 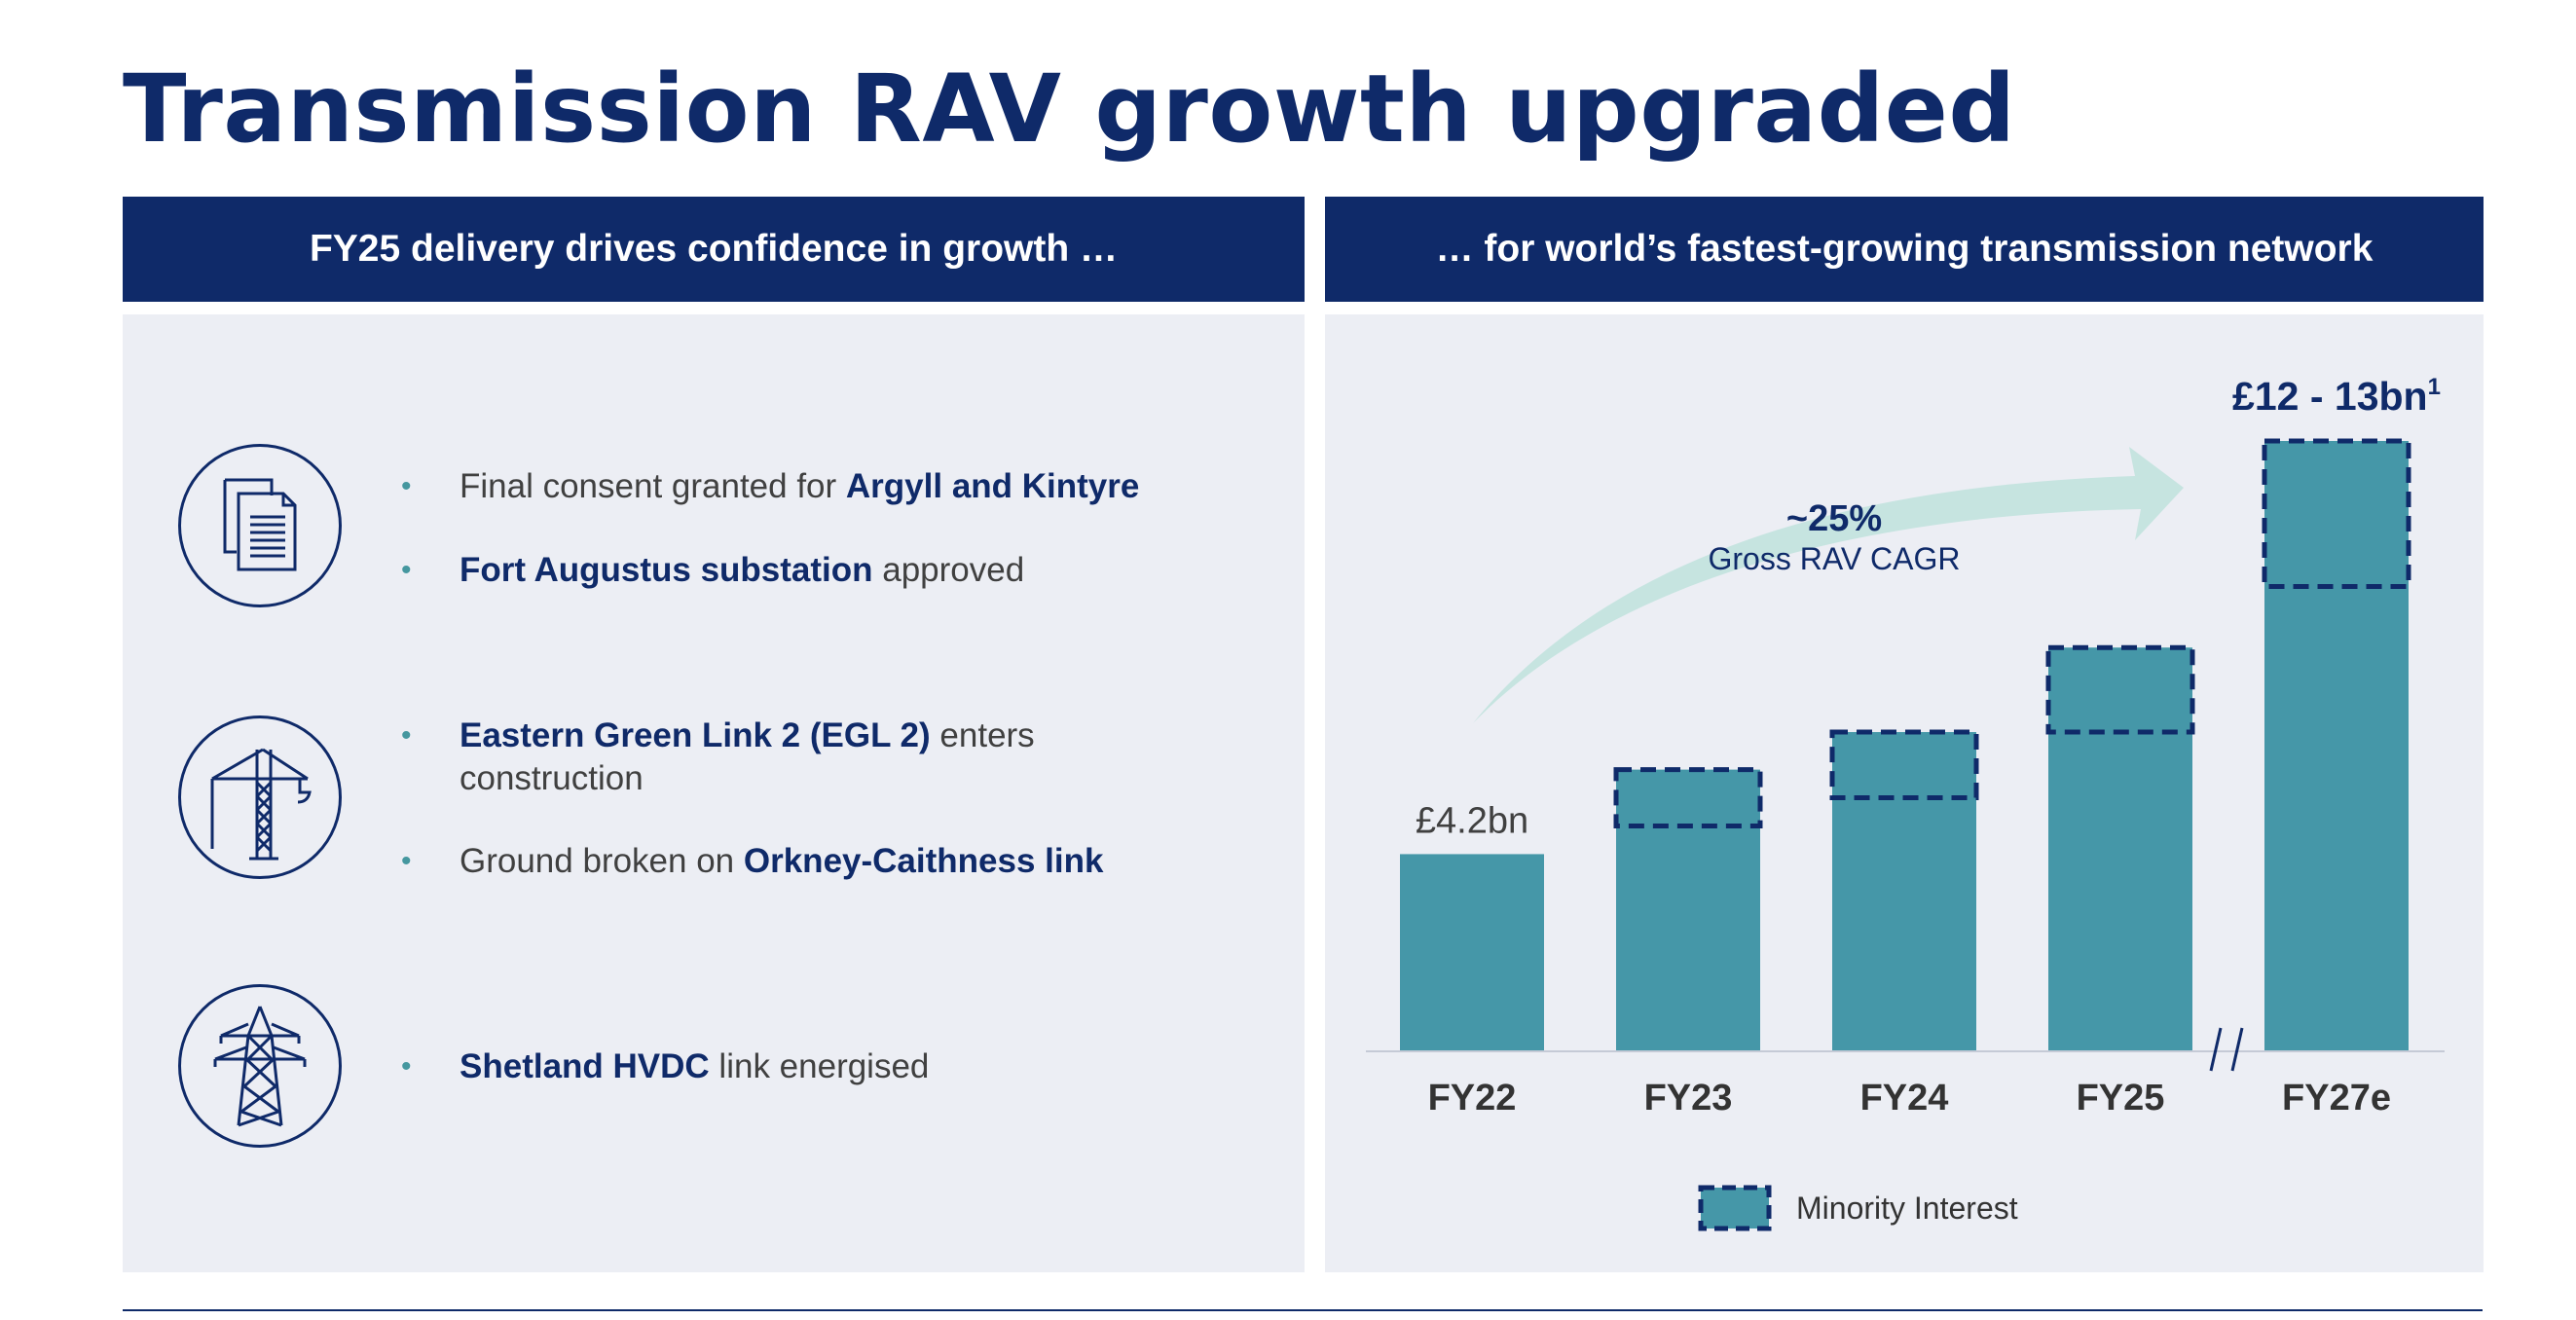 What do you see at coordinates (260, 797) in the screenshot?
I see `crane-icon` at bounding box center [260, 797].